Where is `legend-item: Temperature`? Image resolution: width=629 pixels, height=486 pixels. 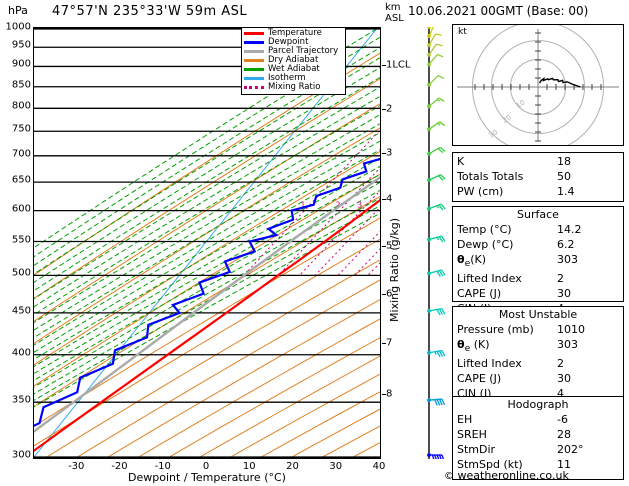
legend-item: Temperature is located at coordinates (293, 33).